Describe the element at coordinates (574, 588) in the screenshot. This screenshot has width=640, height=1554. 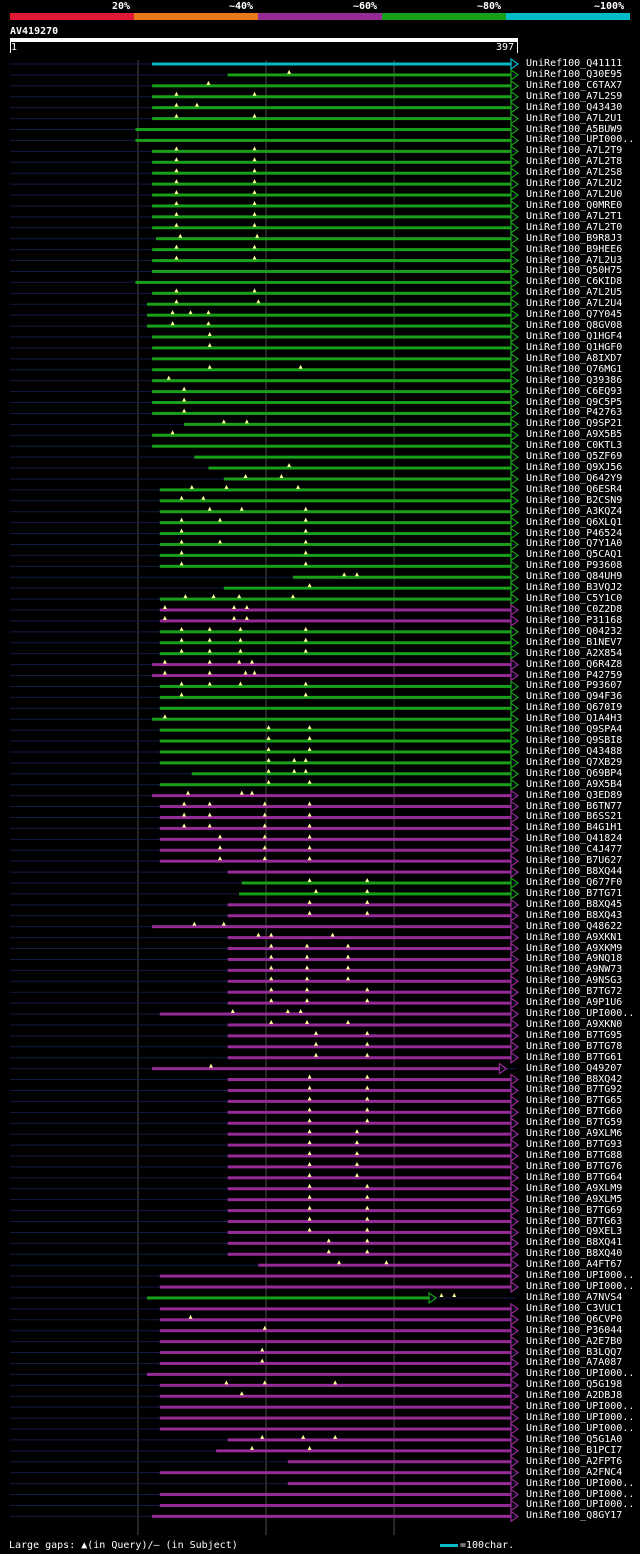
I see `hit-name: UniRef100_B3VQJ2` at that location.